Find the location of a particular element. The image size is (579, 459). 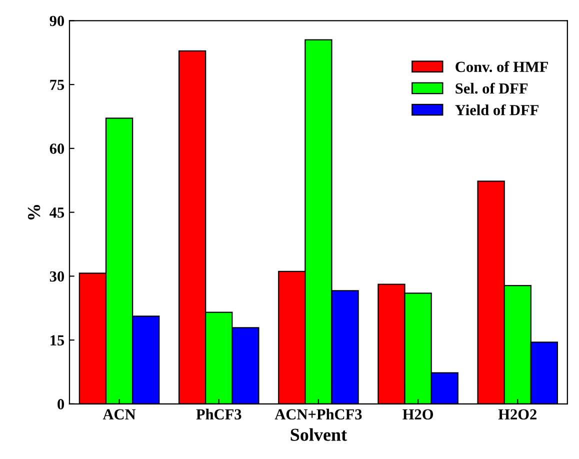

legend-label: Sel. of DFF is located at coordinates (492, 88).